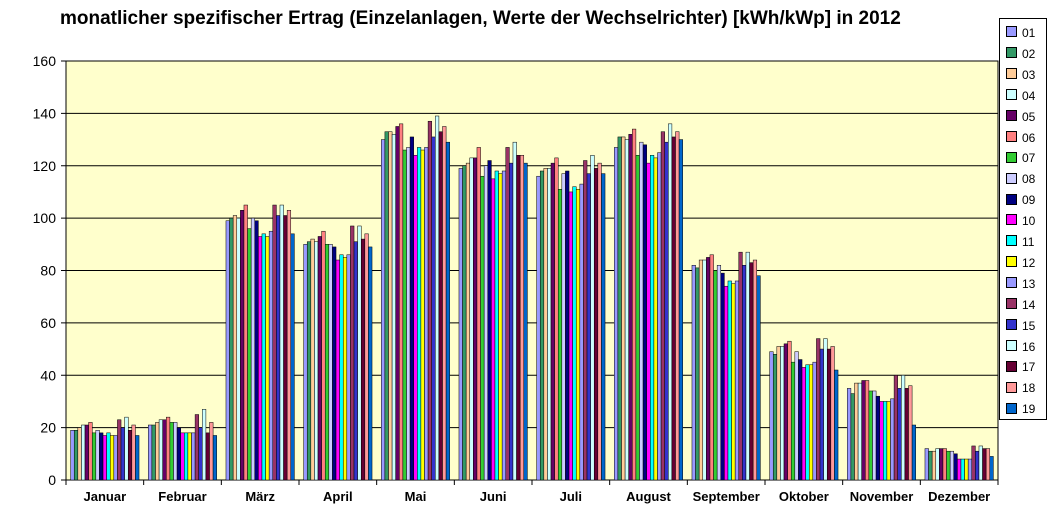 Image resolution: width=1051 pixels, height=526 pixels. Describe the element at coordinates (962, 469) in the screenshot. I see `bar-11-Dezember` at that location.